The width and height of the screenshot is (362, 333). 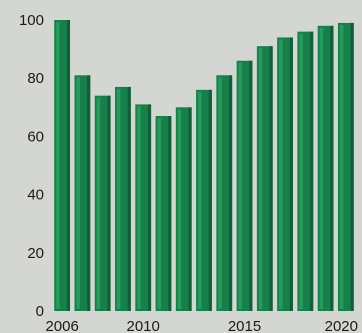 I want to click on y-tick-label: 100, so click(x=31, y=20).